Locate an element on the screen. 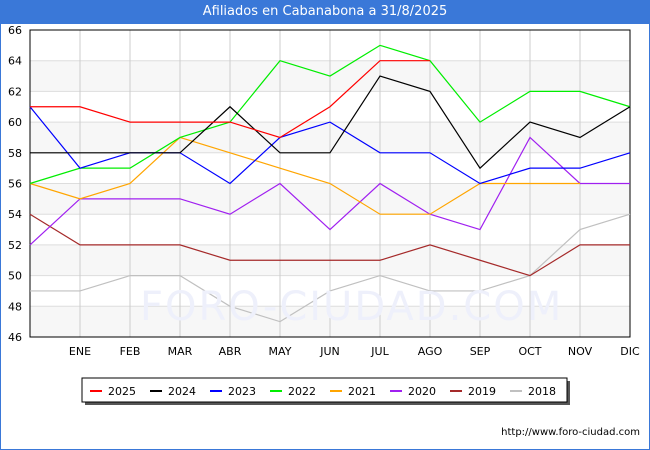 The image size is (650, 450). y-tick-label: 64 is located at coordinates (15, 61).